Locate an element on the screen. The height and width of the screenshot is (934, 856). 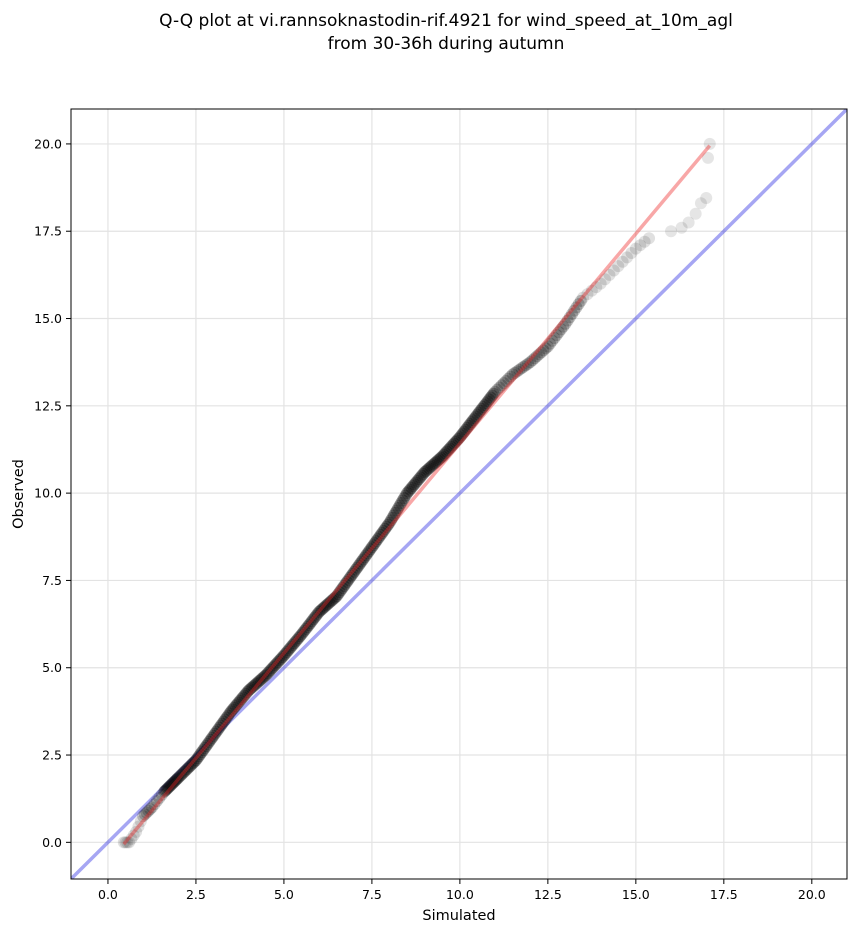
x-tick-label: 0.0 is located at coordinates (108, 894).